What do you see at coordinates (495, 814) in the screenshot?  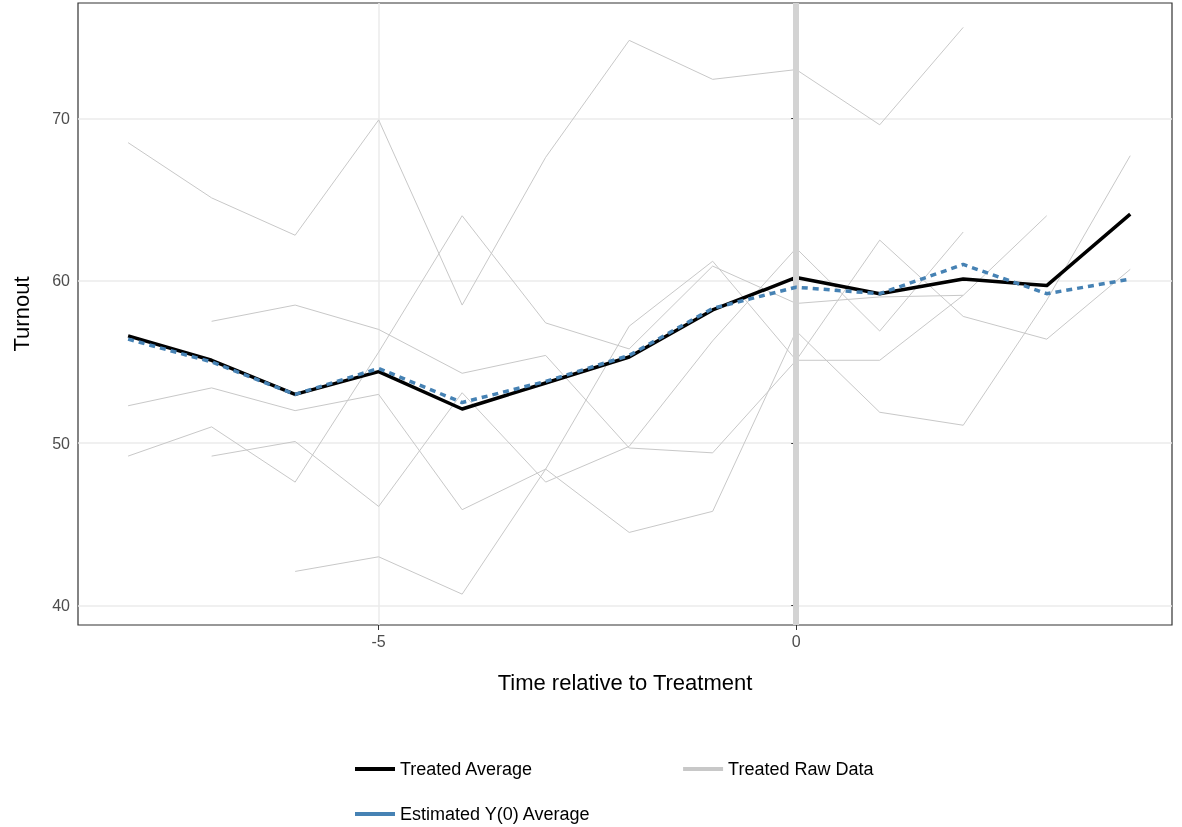 I see `legend-label: Estimated Y(0) Average` at bounding box center [495, 814].